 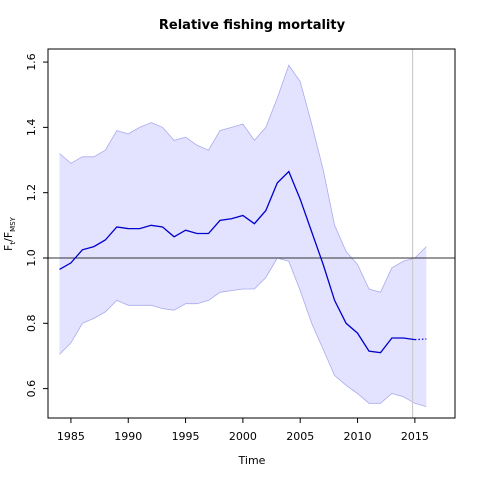 What do you see at coordinates (31, 193) in the screenshot?
I see `y-tick-label: 1.2` at bounding box center [31, 193].